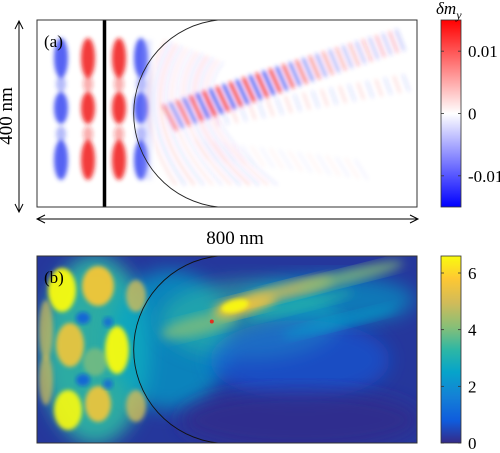 The image size is (500, 453). Describe the element at coordinates (472, 443) in the screenshot. I see `colorbar-b-tick-label: 0` at that location.